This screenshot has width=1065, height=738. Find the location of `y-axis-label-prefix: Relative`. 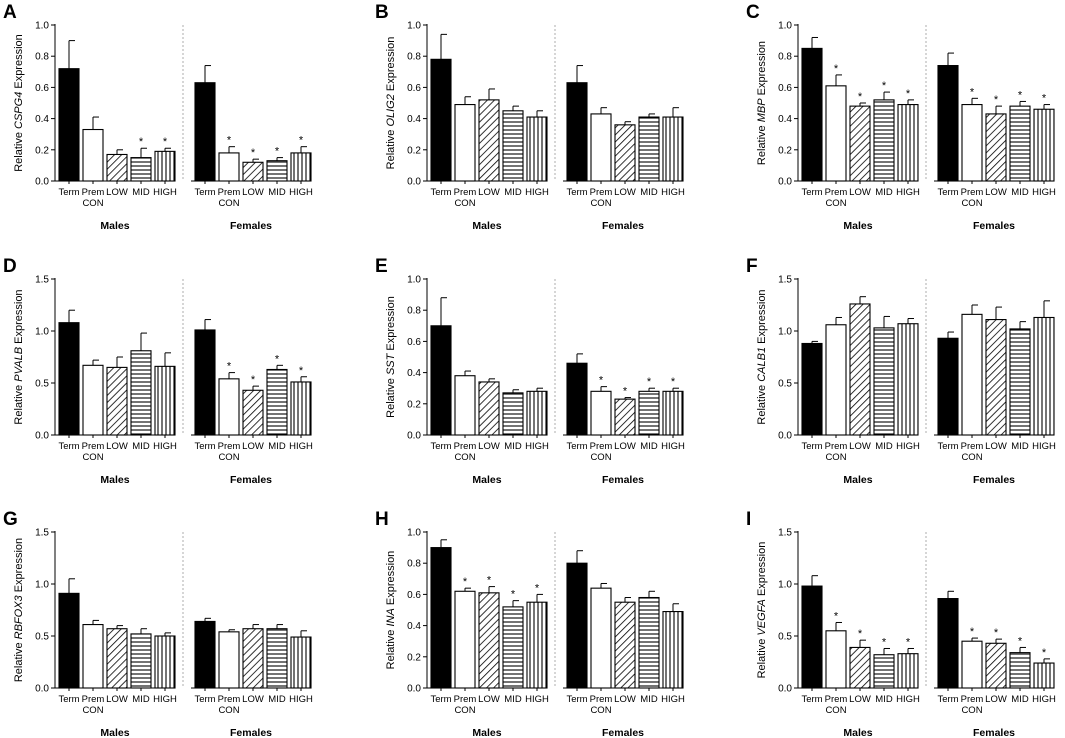

y-axis-label-prefix: Relative is located at coordinates (762, 657).